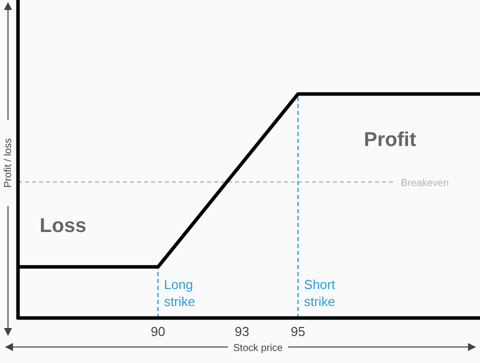 The image size is (480, 363). What do you see at coordinates (425, 184) in the screenshot?
I see `ref-line-label: Breakeven` at bounding box center [425, 184].